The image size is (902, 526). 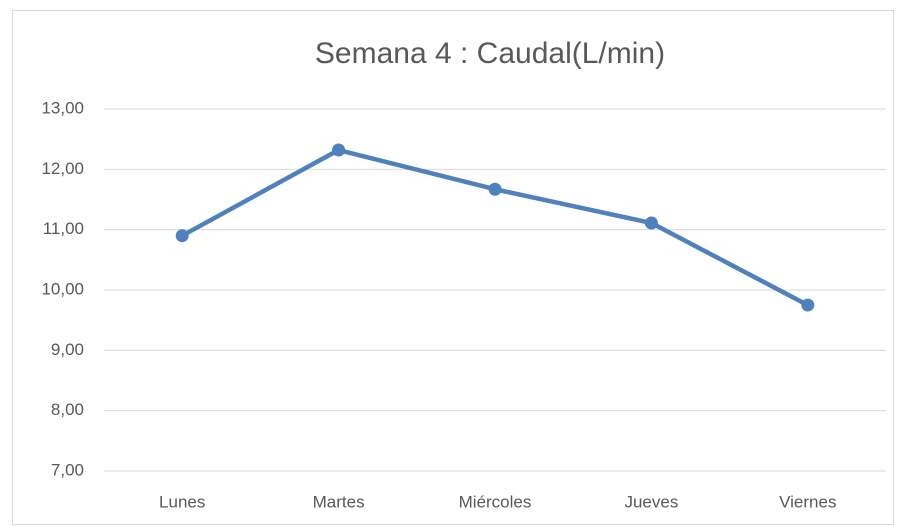 I want to click on y-tick-label: 7,00, so click(x=67, y=469).